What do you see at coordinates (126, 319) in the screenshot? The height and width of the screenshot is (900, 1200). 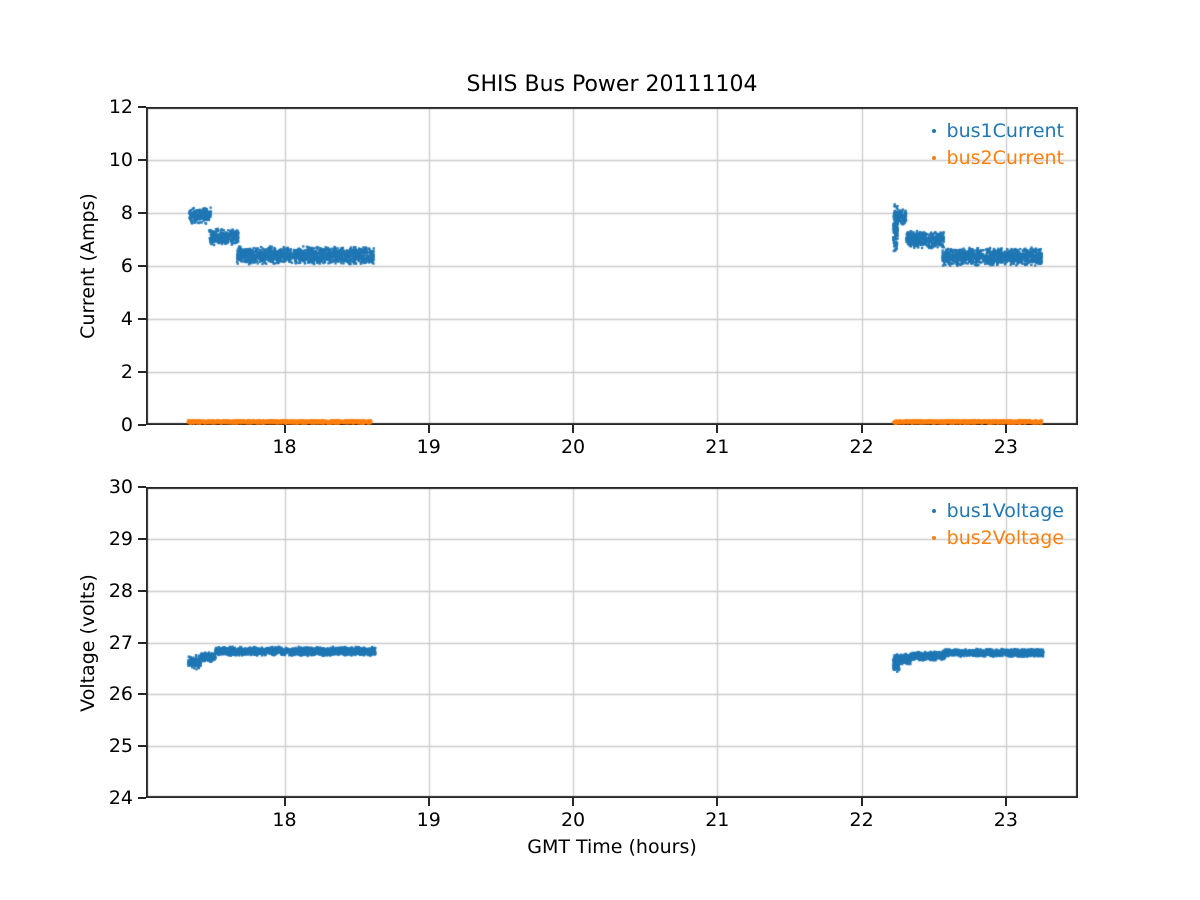 I see `y-tick-label: 4` at bounding box center [126, 319].